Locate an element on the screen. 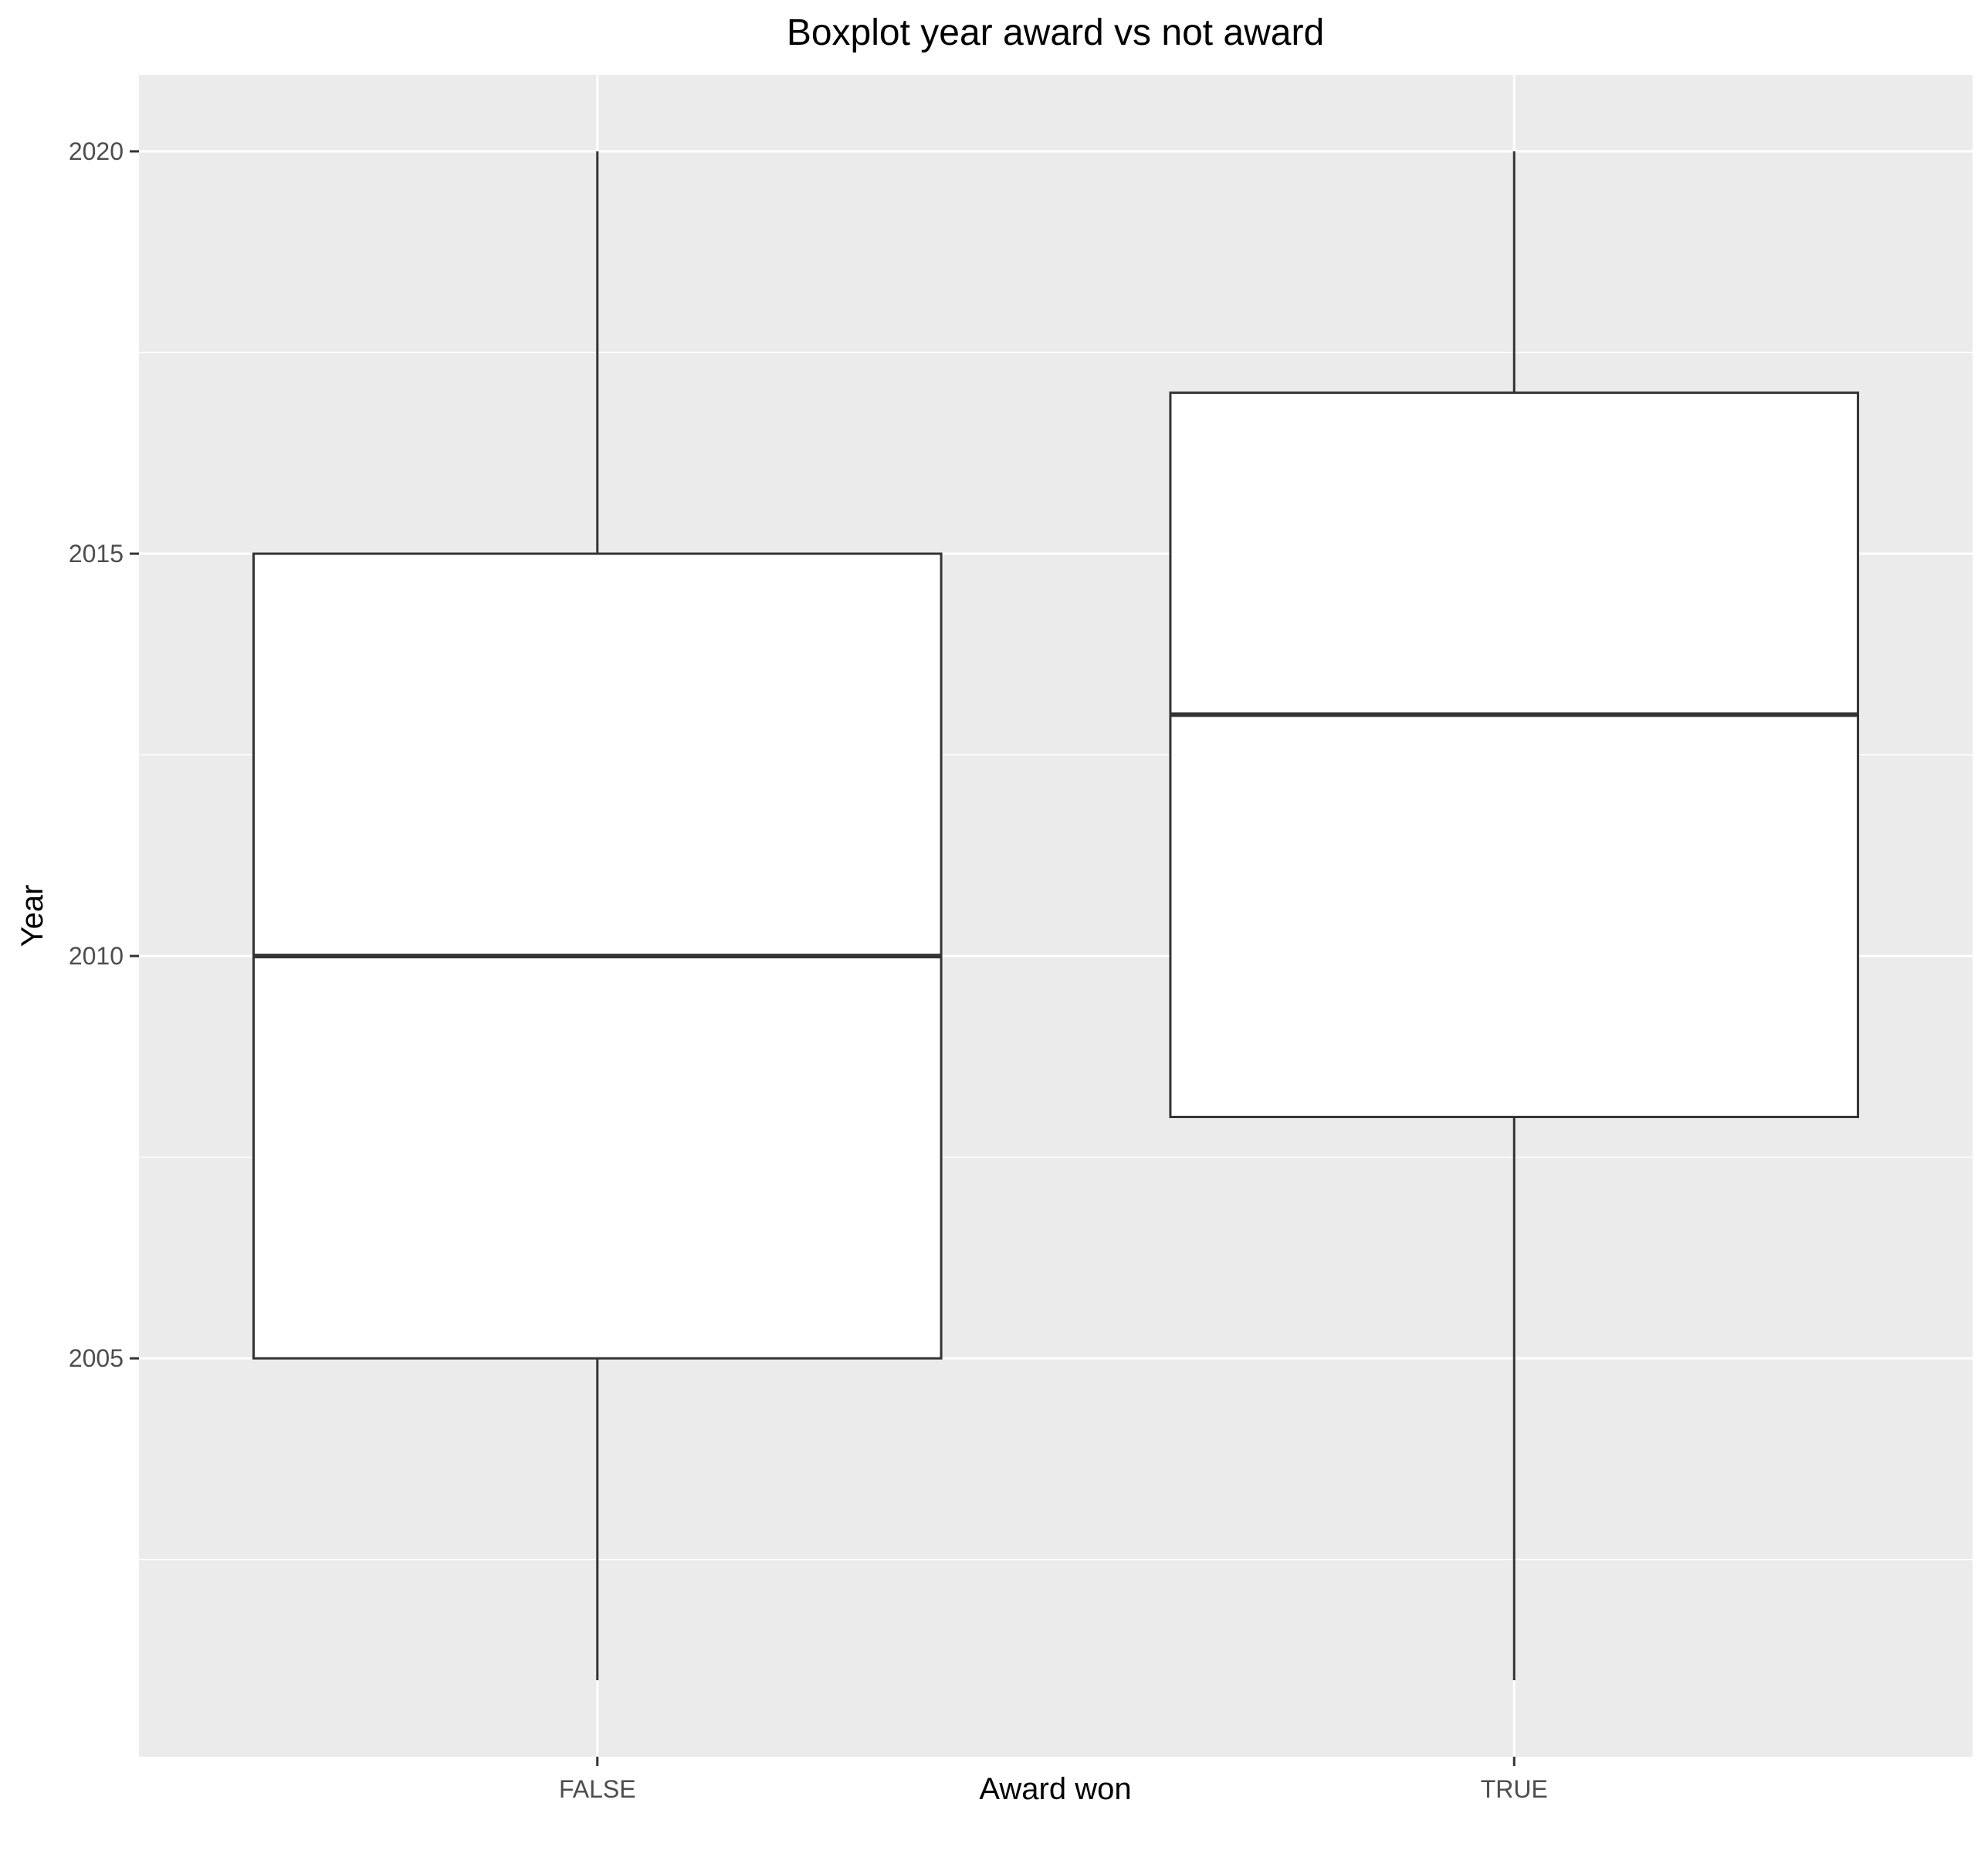 The width and height of the screenshot is (1988, 1864). x-axis: FALSE TRUE is located at coordinates (1053, 1780).